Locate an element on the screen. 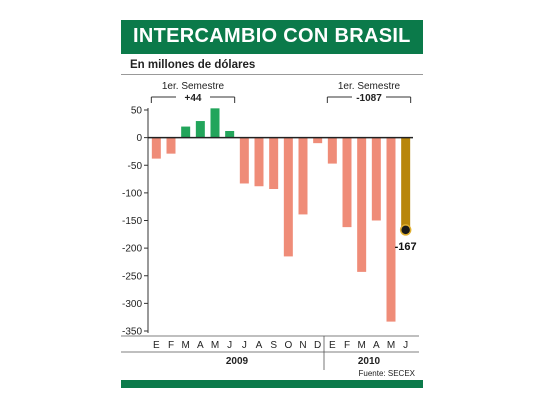 Image resolution: width=540 pixels, height=405 pixels. x-tick-label: D is located at coordinates (317, 345).